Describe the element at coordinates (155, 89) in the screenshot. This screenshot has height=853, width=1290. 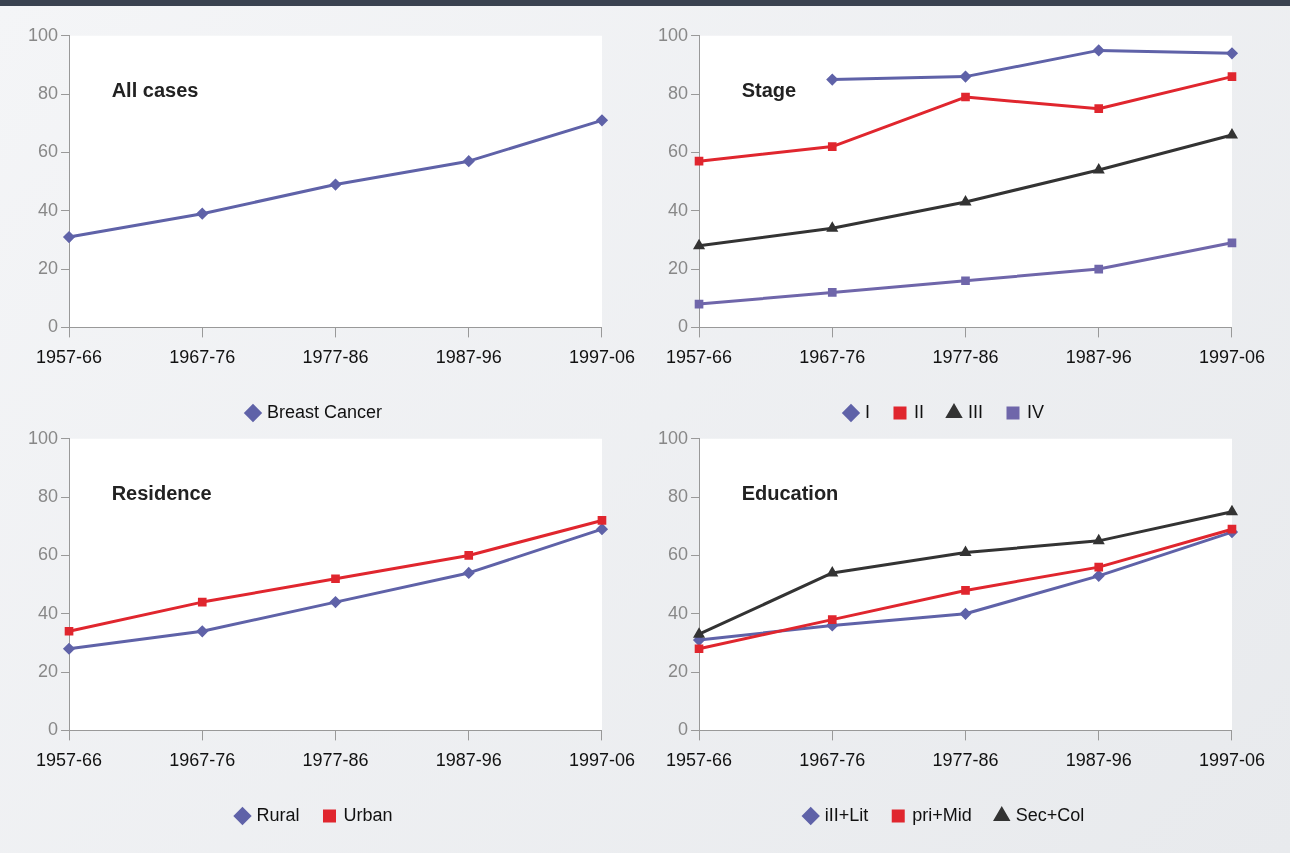
I see `text: All cases` at that location.